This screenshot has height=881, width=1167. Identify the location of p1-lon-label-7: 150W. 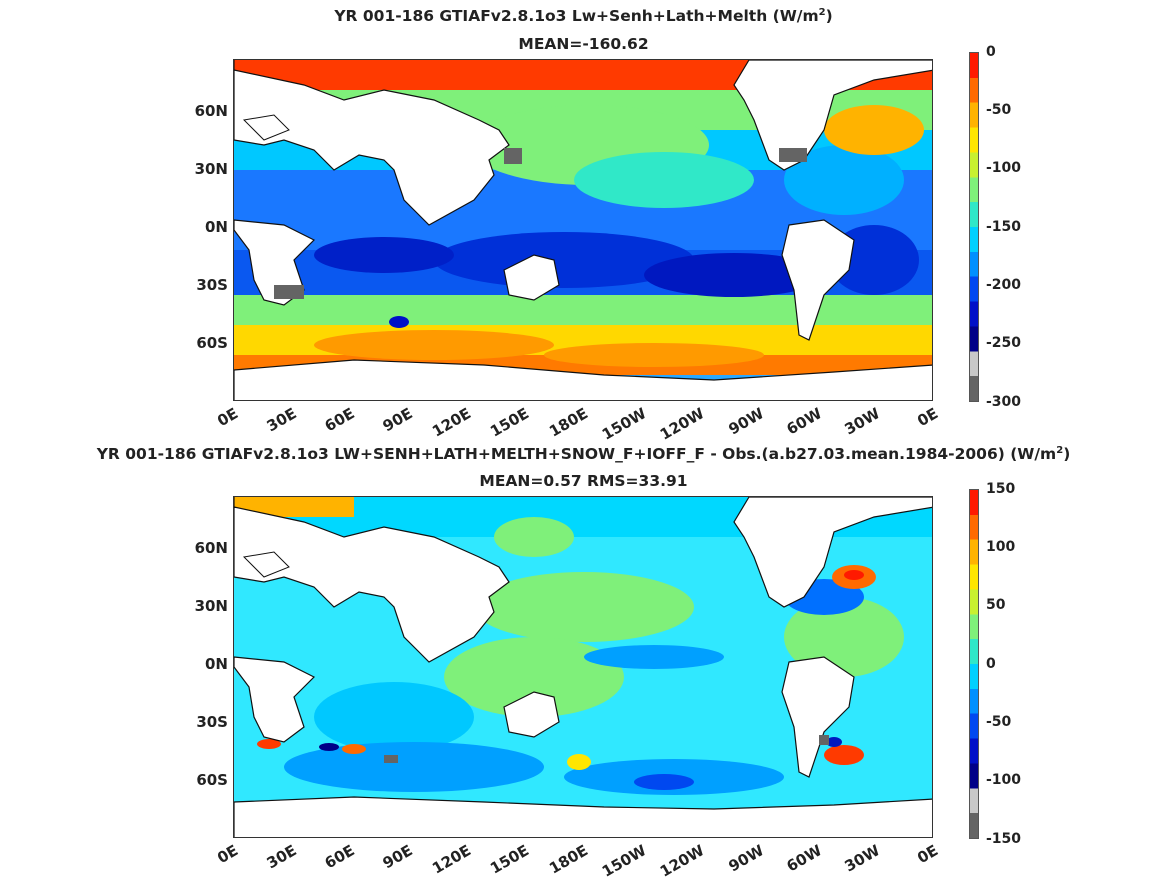
(624, 424).